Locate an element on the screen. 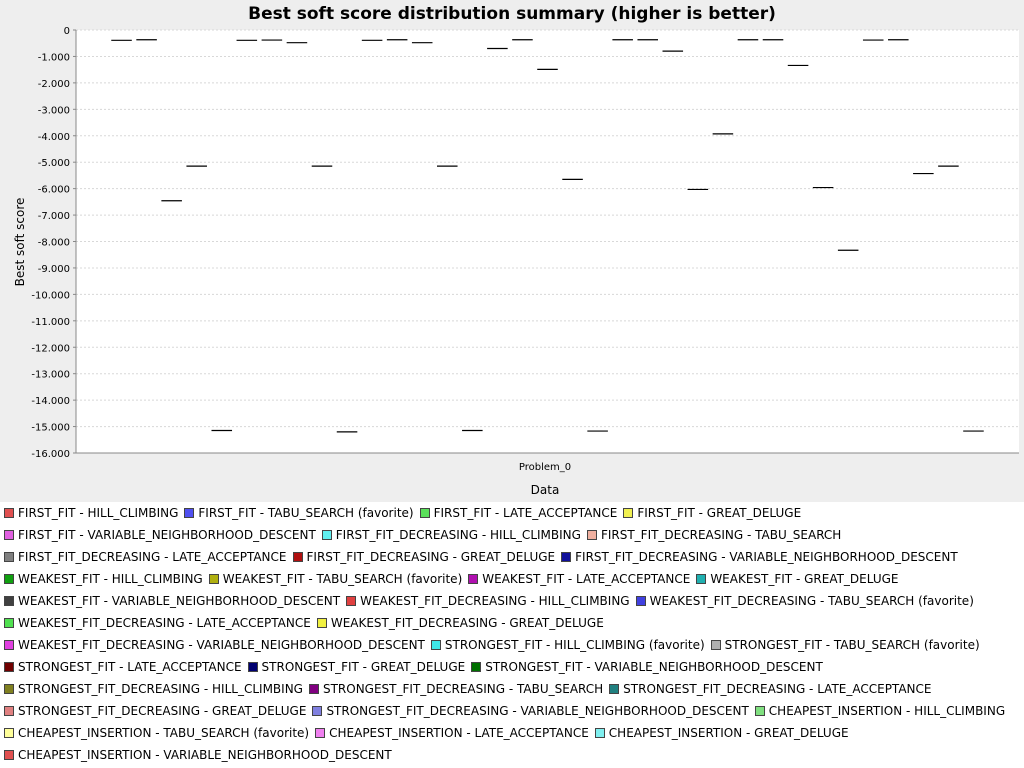 The width and height of the screenshot is (1024, 768). legend-item: STRONGEST_FIT_DECREASING - HILL_CLIMBING is located at coordinates (153, 689).